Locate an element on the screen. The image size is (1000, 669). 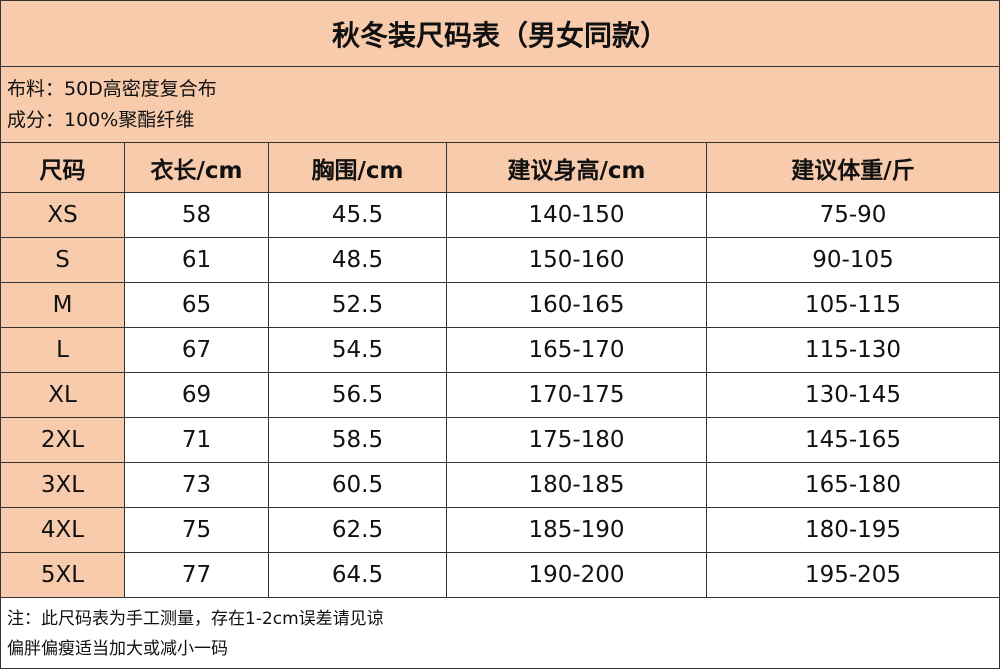
table-row: XS 58 45.5 140-150 75-90 is located at coordinates (500, 215).